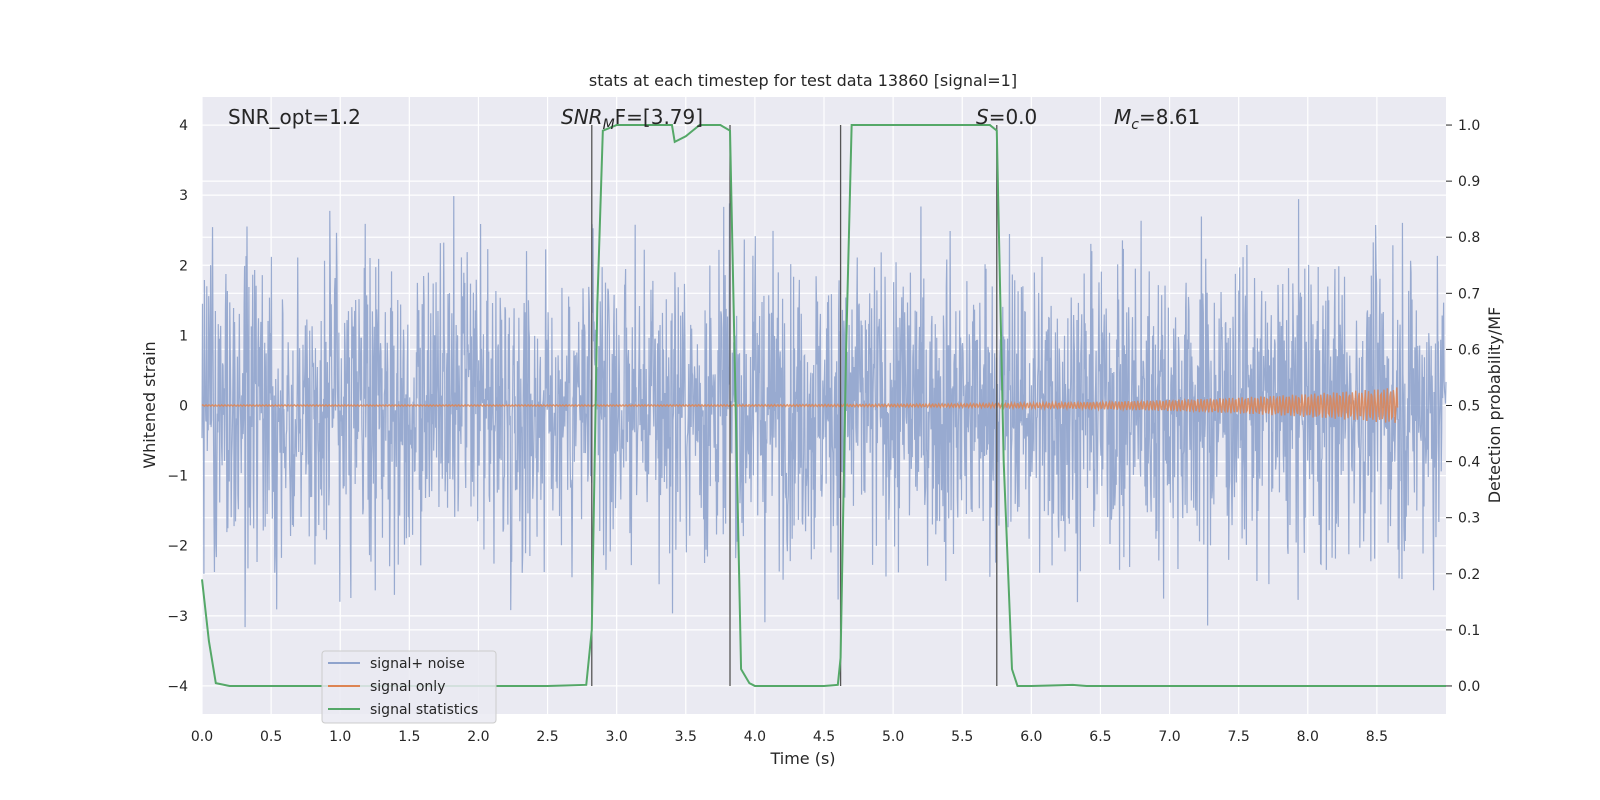  I want to click on y2-tick-label: 0.0, so click(1469, 687).